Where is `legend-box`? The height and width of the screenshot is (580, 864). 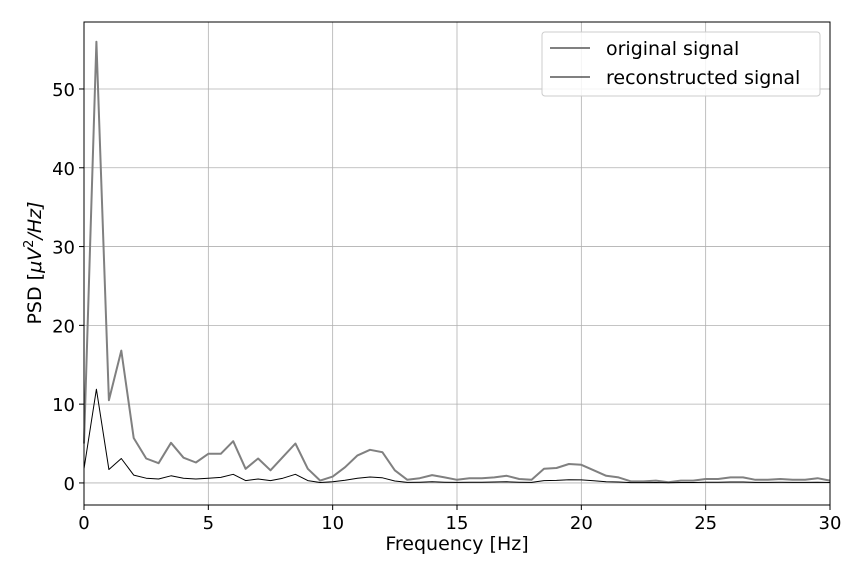
legend-box is located at coordinates (681, 64).